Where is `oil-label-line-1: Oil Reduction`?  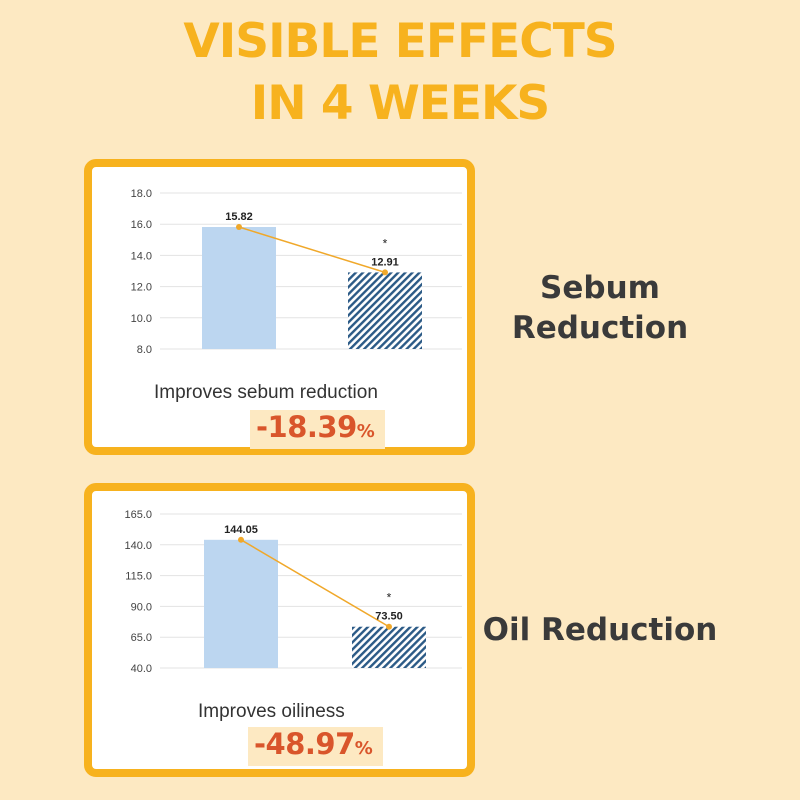 oil-label-line-1: Oil Reduction is located at coordinates (600, 630).